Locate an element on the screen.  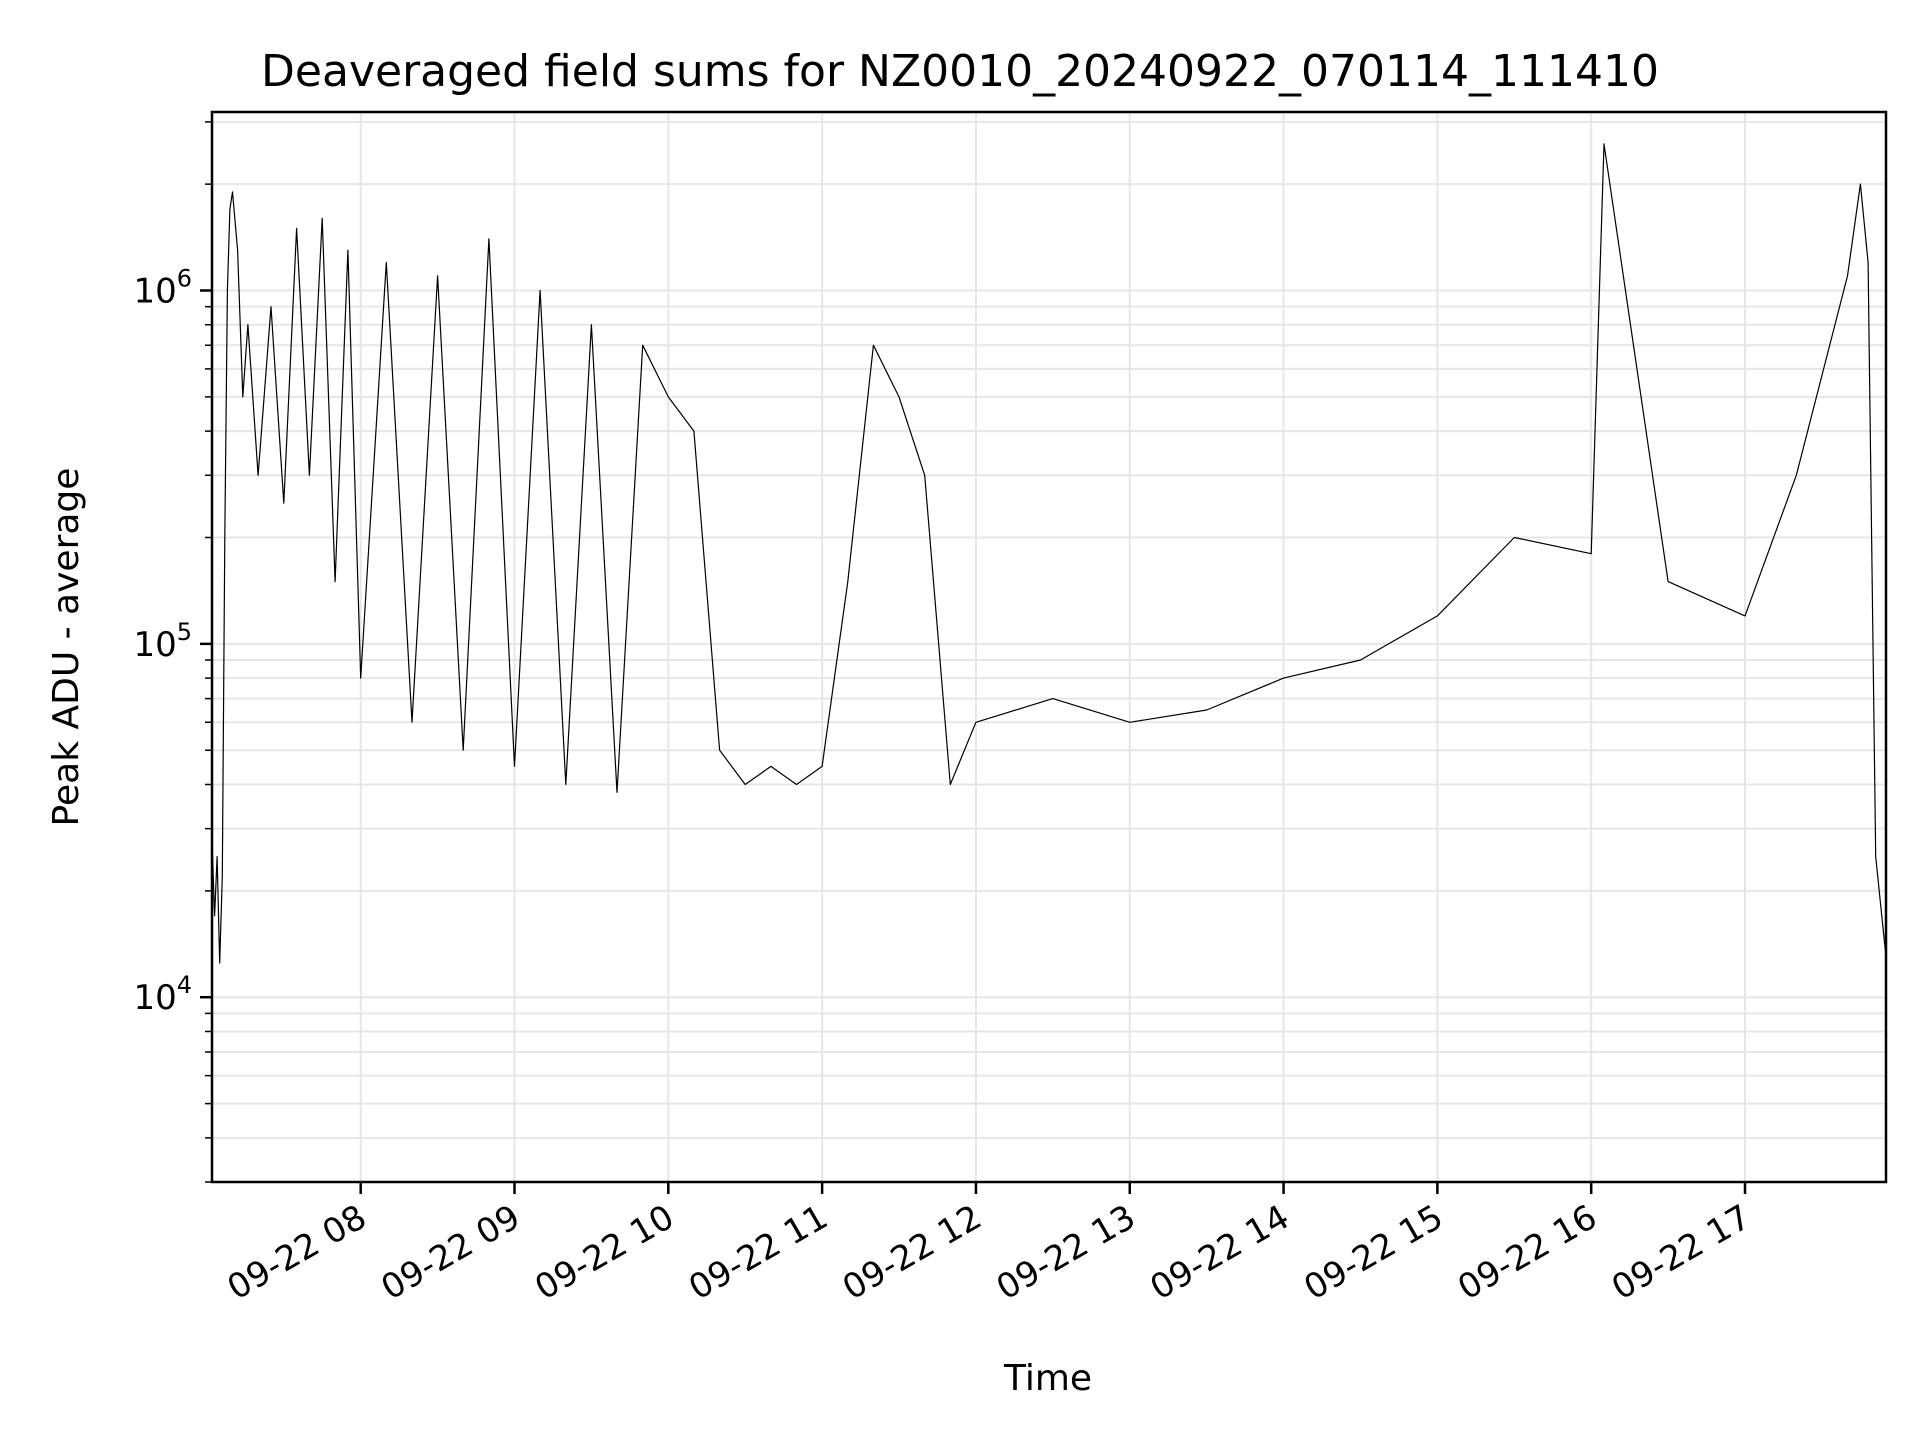
y-axis: 10⁴ 10⁵ 10⁶ is located at coordinates (172, 652).